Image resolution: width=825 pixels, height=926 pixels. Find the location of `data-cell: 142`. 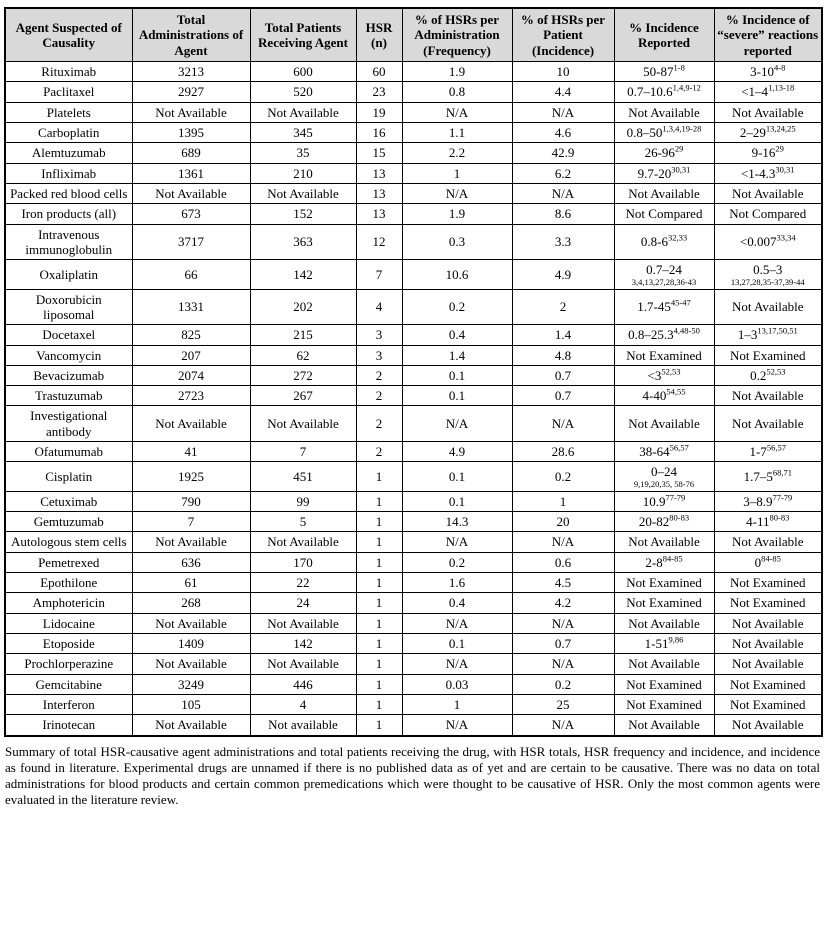

data-cell: 142 is located at coordinates (303, 274).